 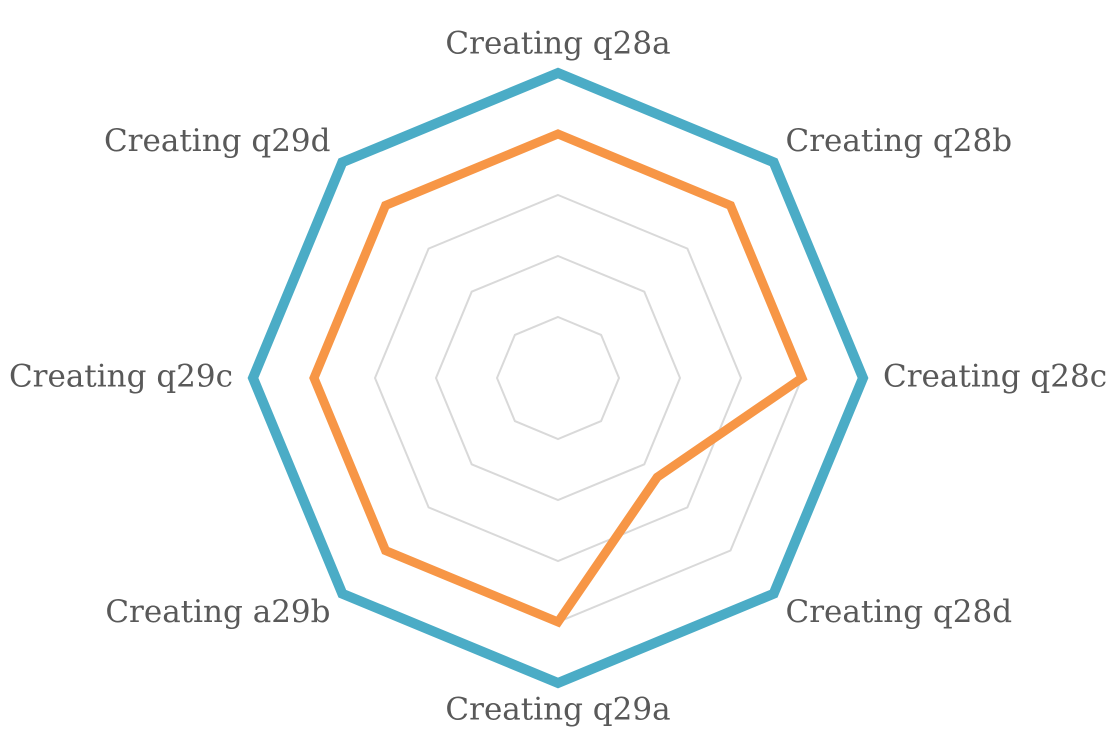 I want to click on axis-label-3: Creating q28c, so click(x=995, y=377).